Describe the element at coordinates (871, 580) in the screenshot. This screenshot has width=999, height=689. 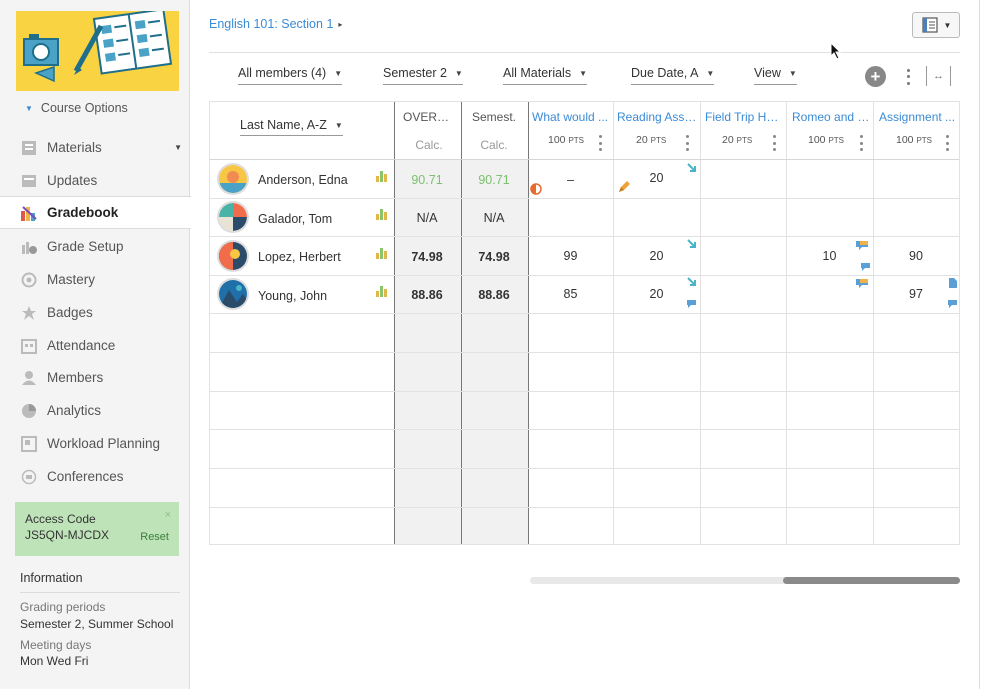
I see `horizontal-scrollbar-thumb` at that location.